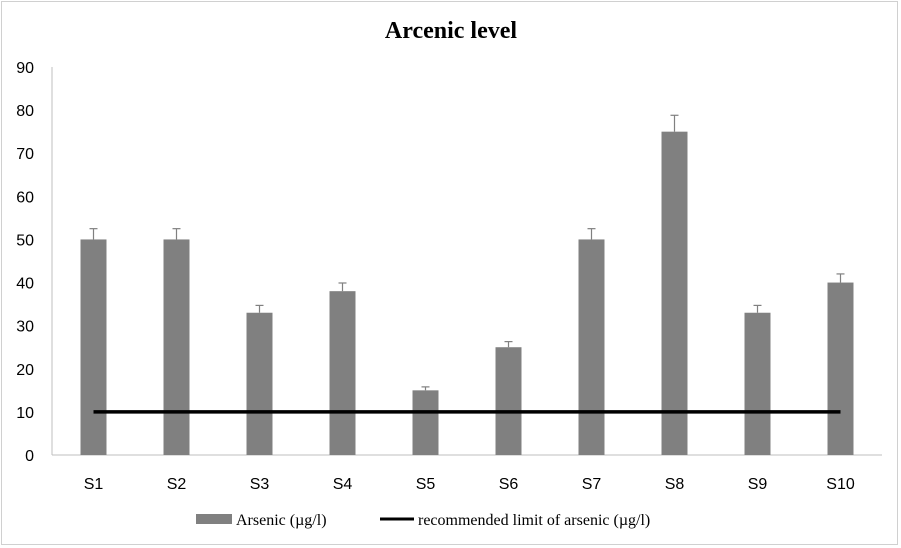 This screenshot has width=901, height=548. Describe the element at coordinates (840, 368) in the screenshot. I see `bar-s10` at that location.